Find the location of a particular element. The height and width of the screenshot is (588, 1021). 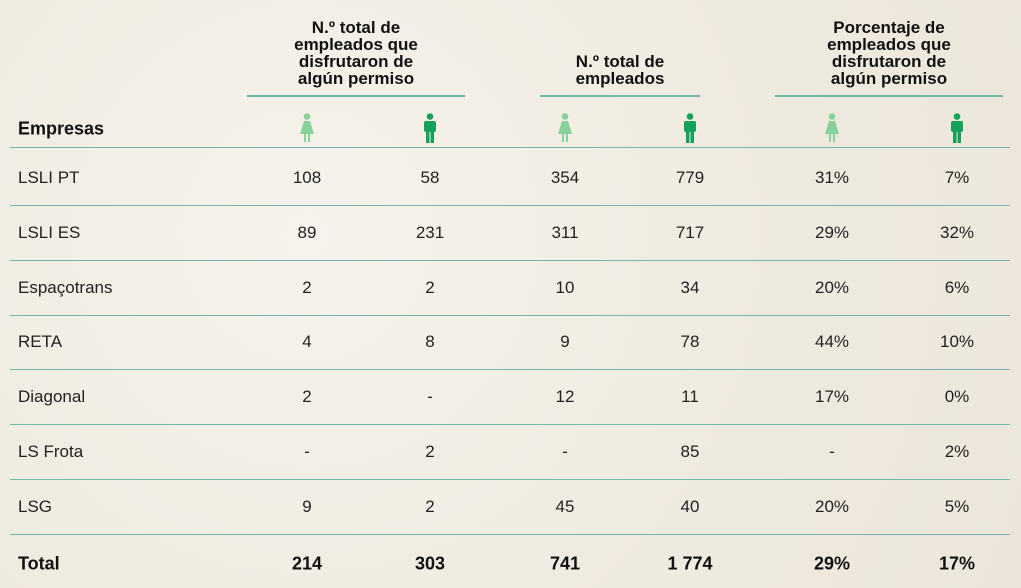

header-label: Empresas is located at coordinates (61, 128).